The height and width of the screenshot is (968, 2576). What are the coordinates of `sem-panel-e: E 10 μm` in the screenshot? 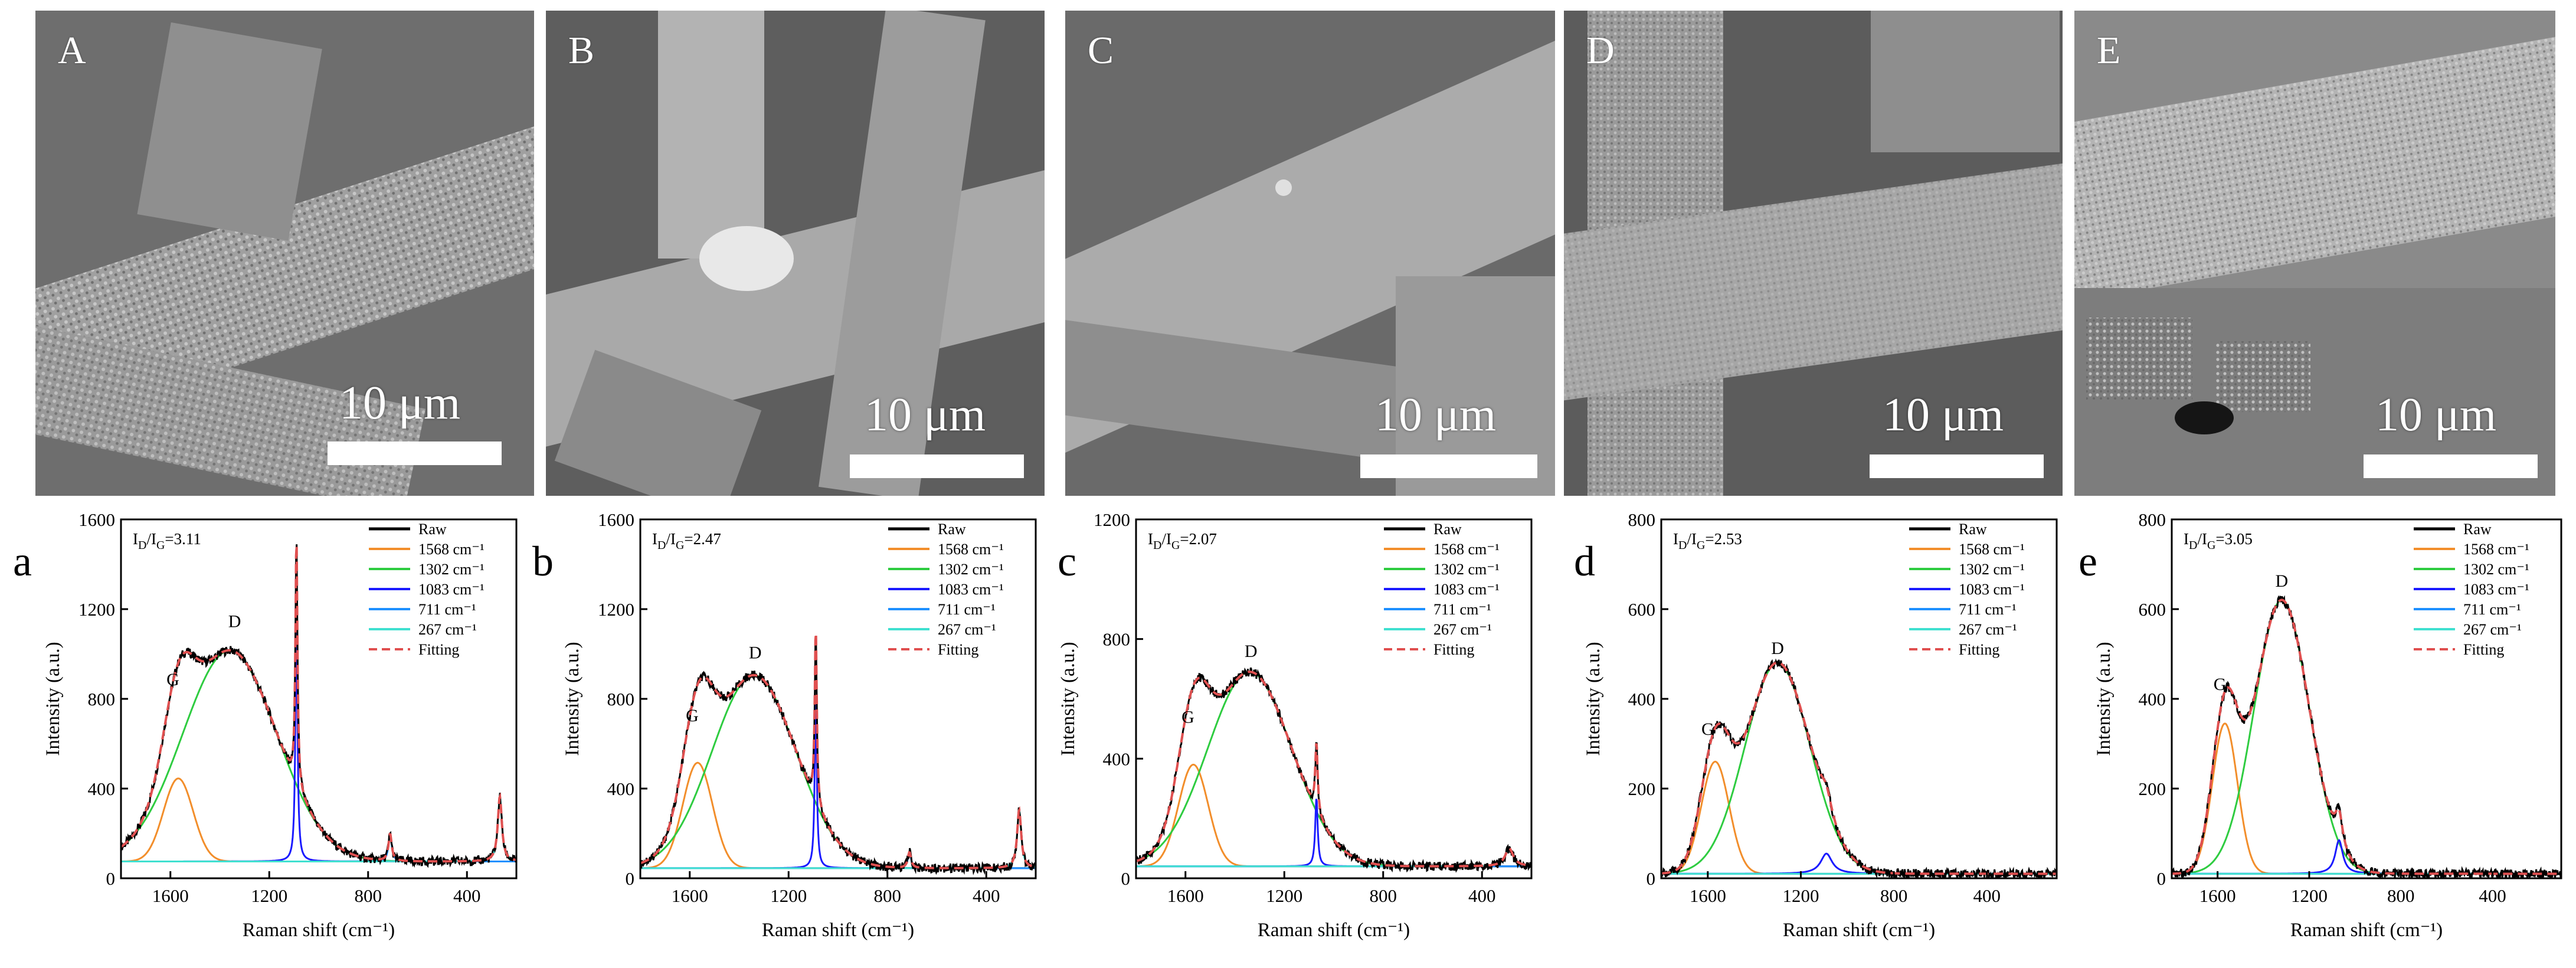 It's located at (2315, 253).